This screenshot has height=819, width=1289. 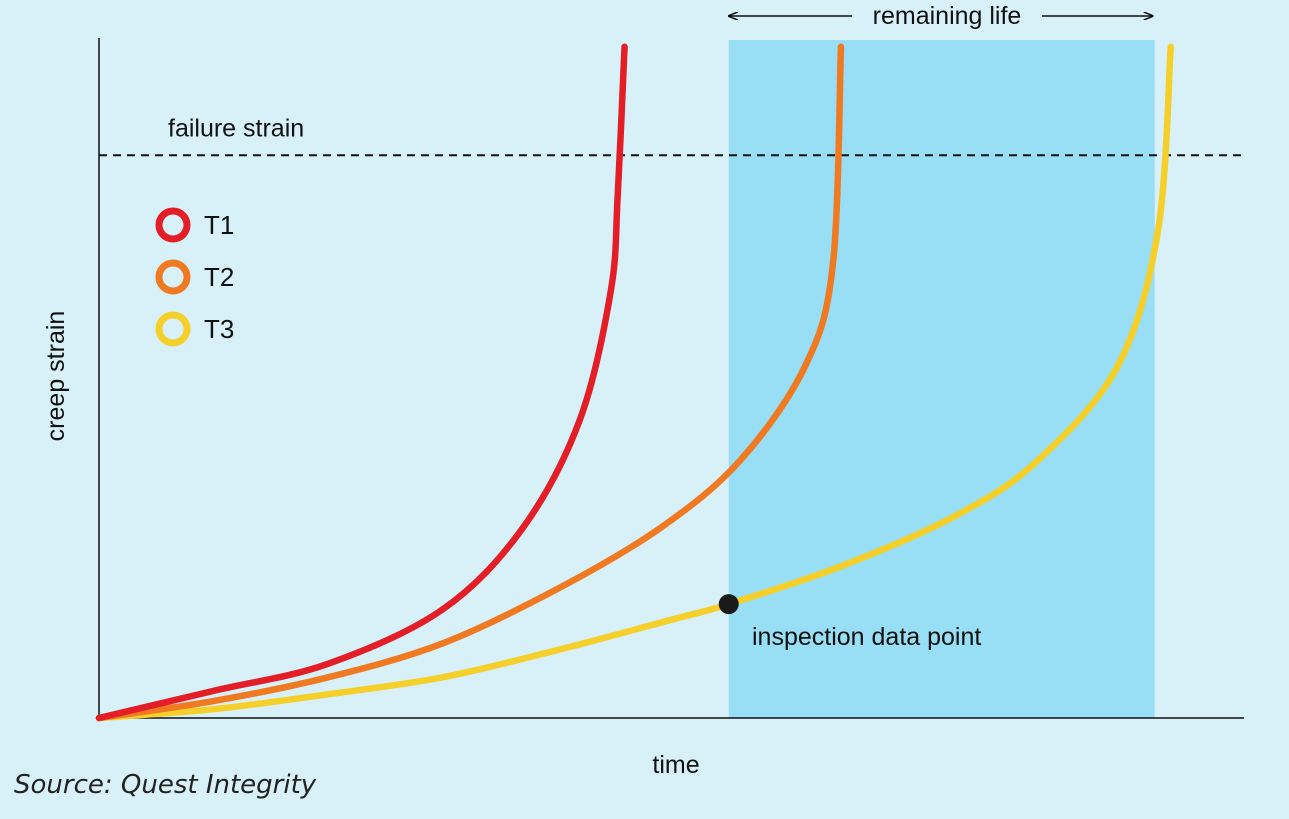 I want to click on legend-marker-t1, so click(x=173, y=225).